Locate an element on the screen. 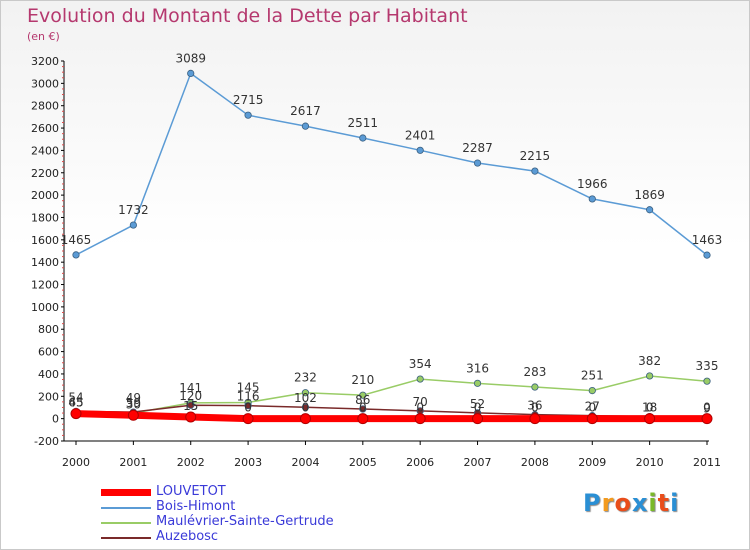  y-tick-label: 2000 is located at coordinates (45, 195).